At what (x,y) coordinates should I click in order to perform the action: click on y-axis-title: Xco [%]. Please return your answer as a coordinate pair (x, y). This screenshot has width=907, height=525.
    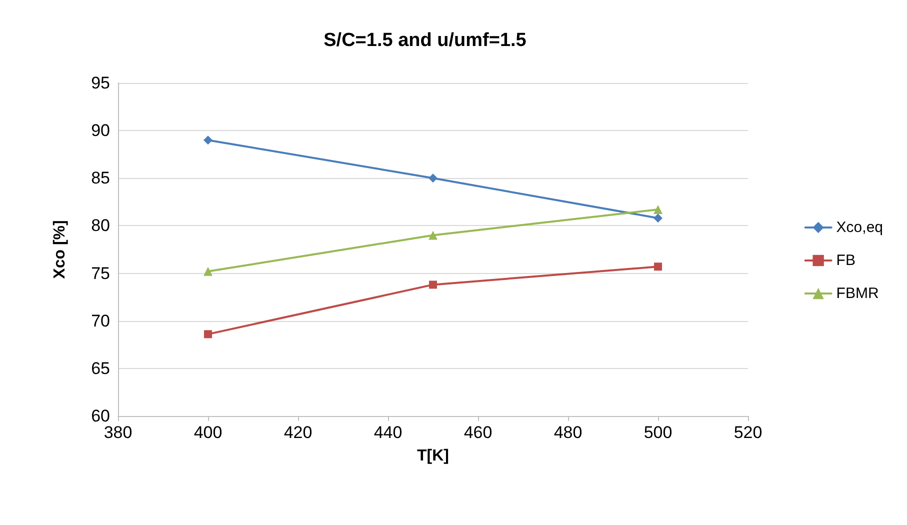
    Looking at the image, I should click on (60, 249).